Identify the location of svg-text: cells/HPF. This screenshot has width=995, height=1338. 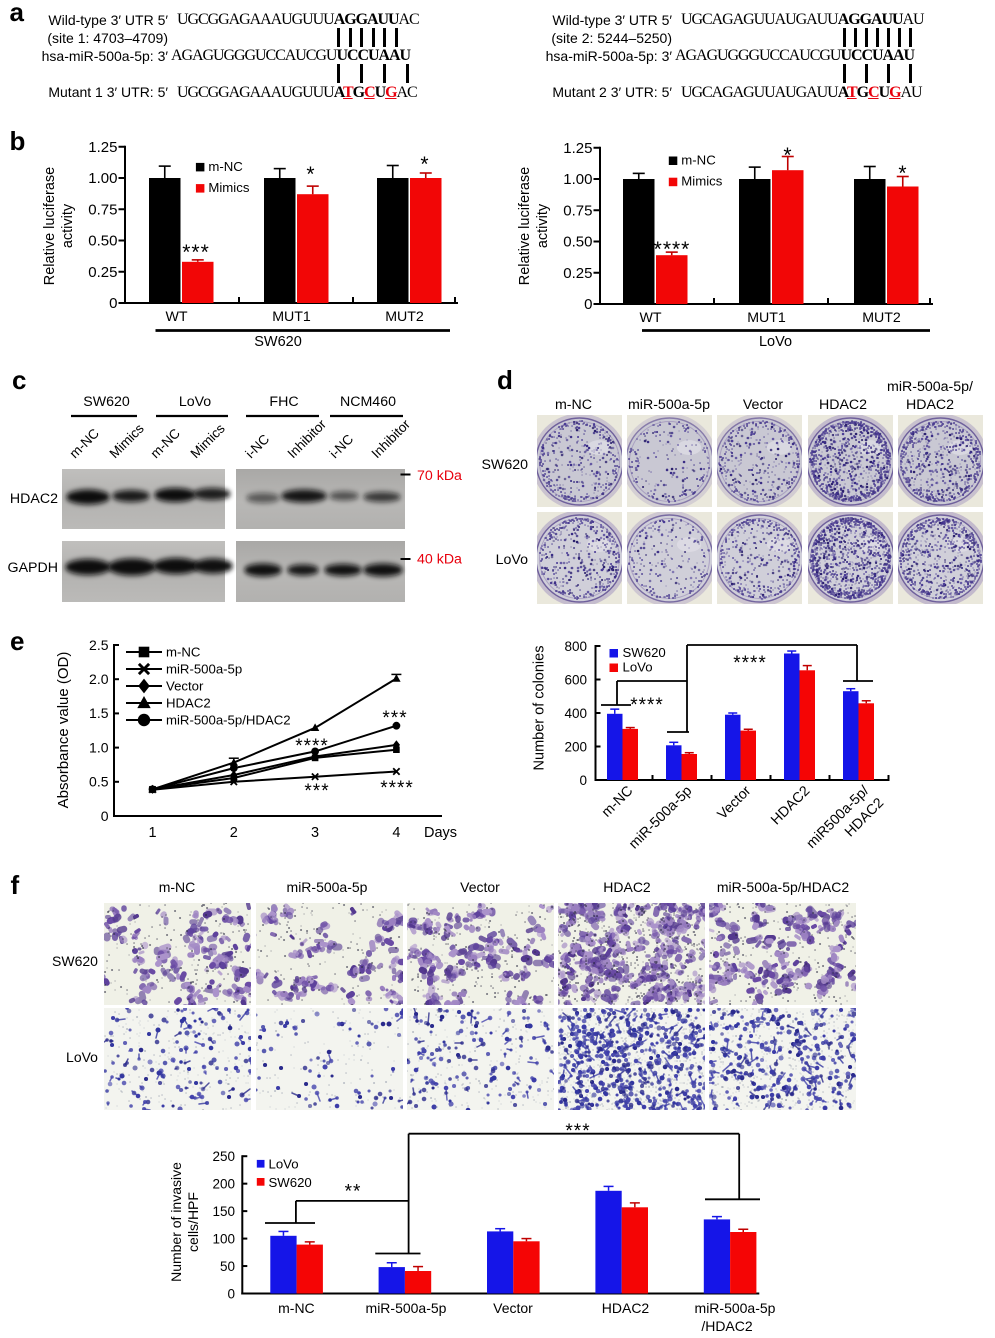
(193, 1222).